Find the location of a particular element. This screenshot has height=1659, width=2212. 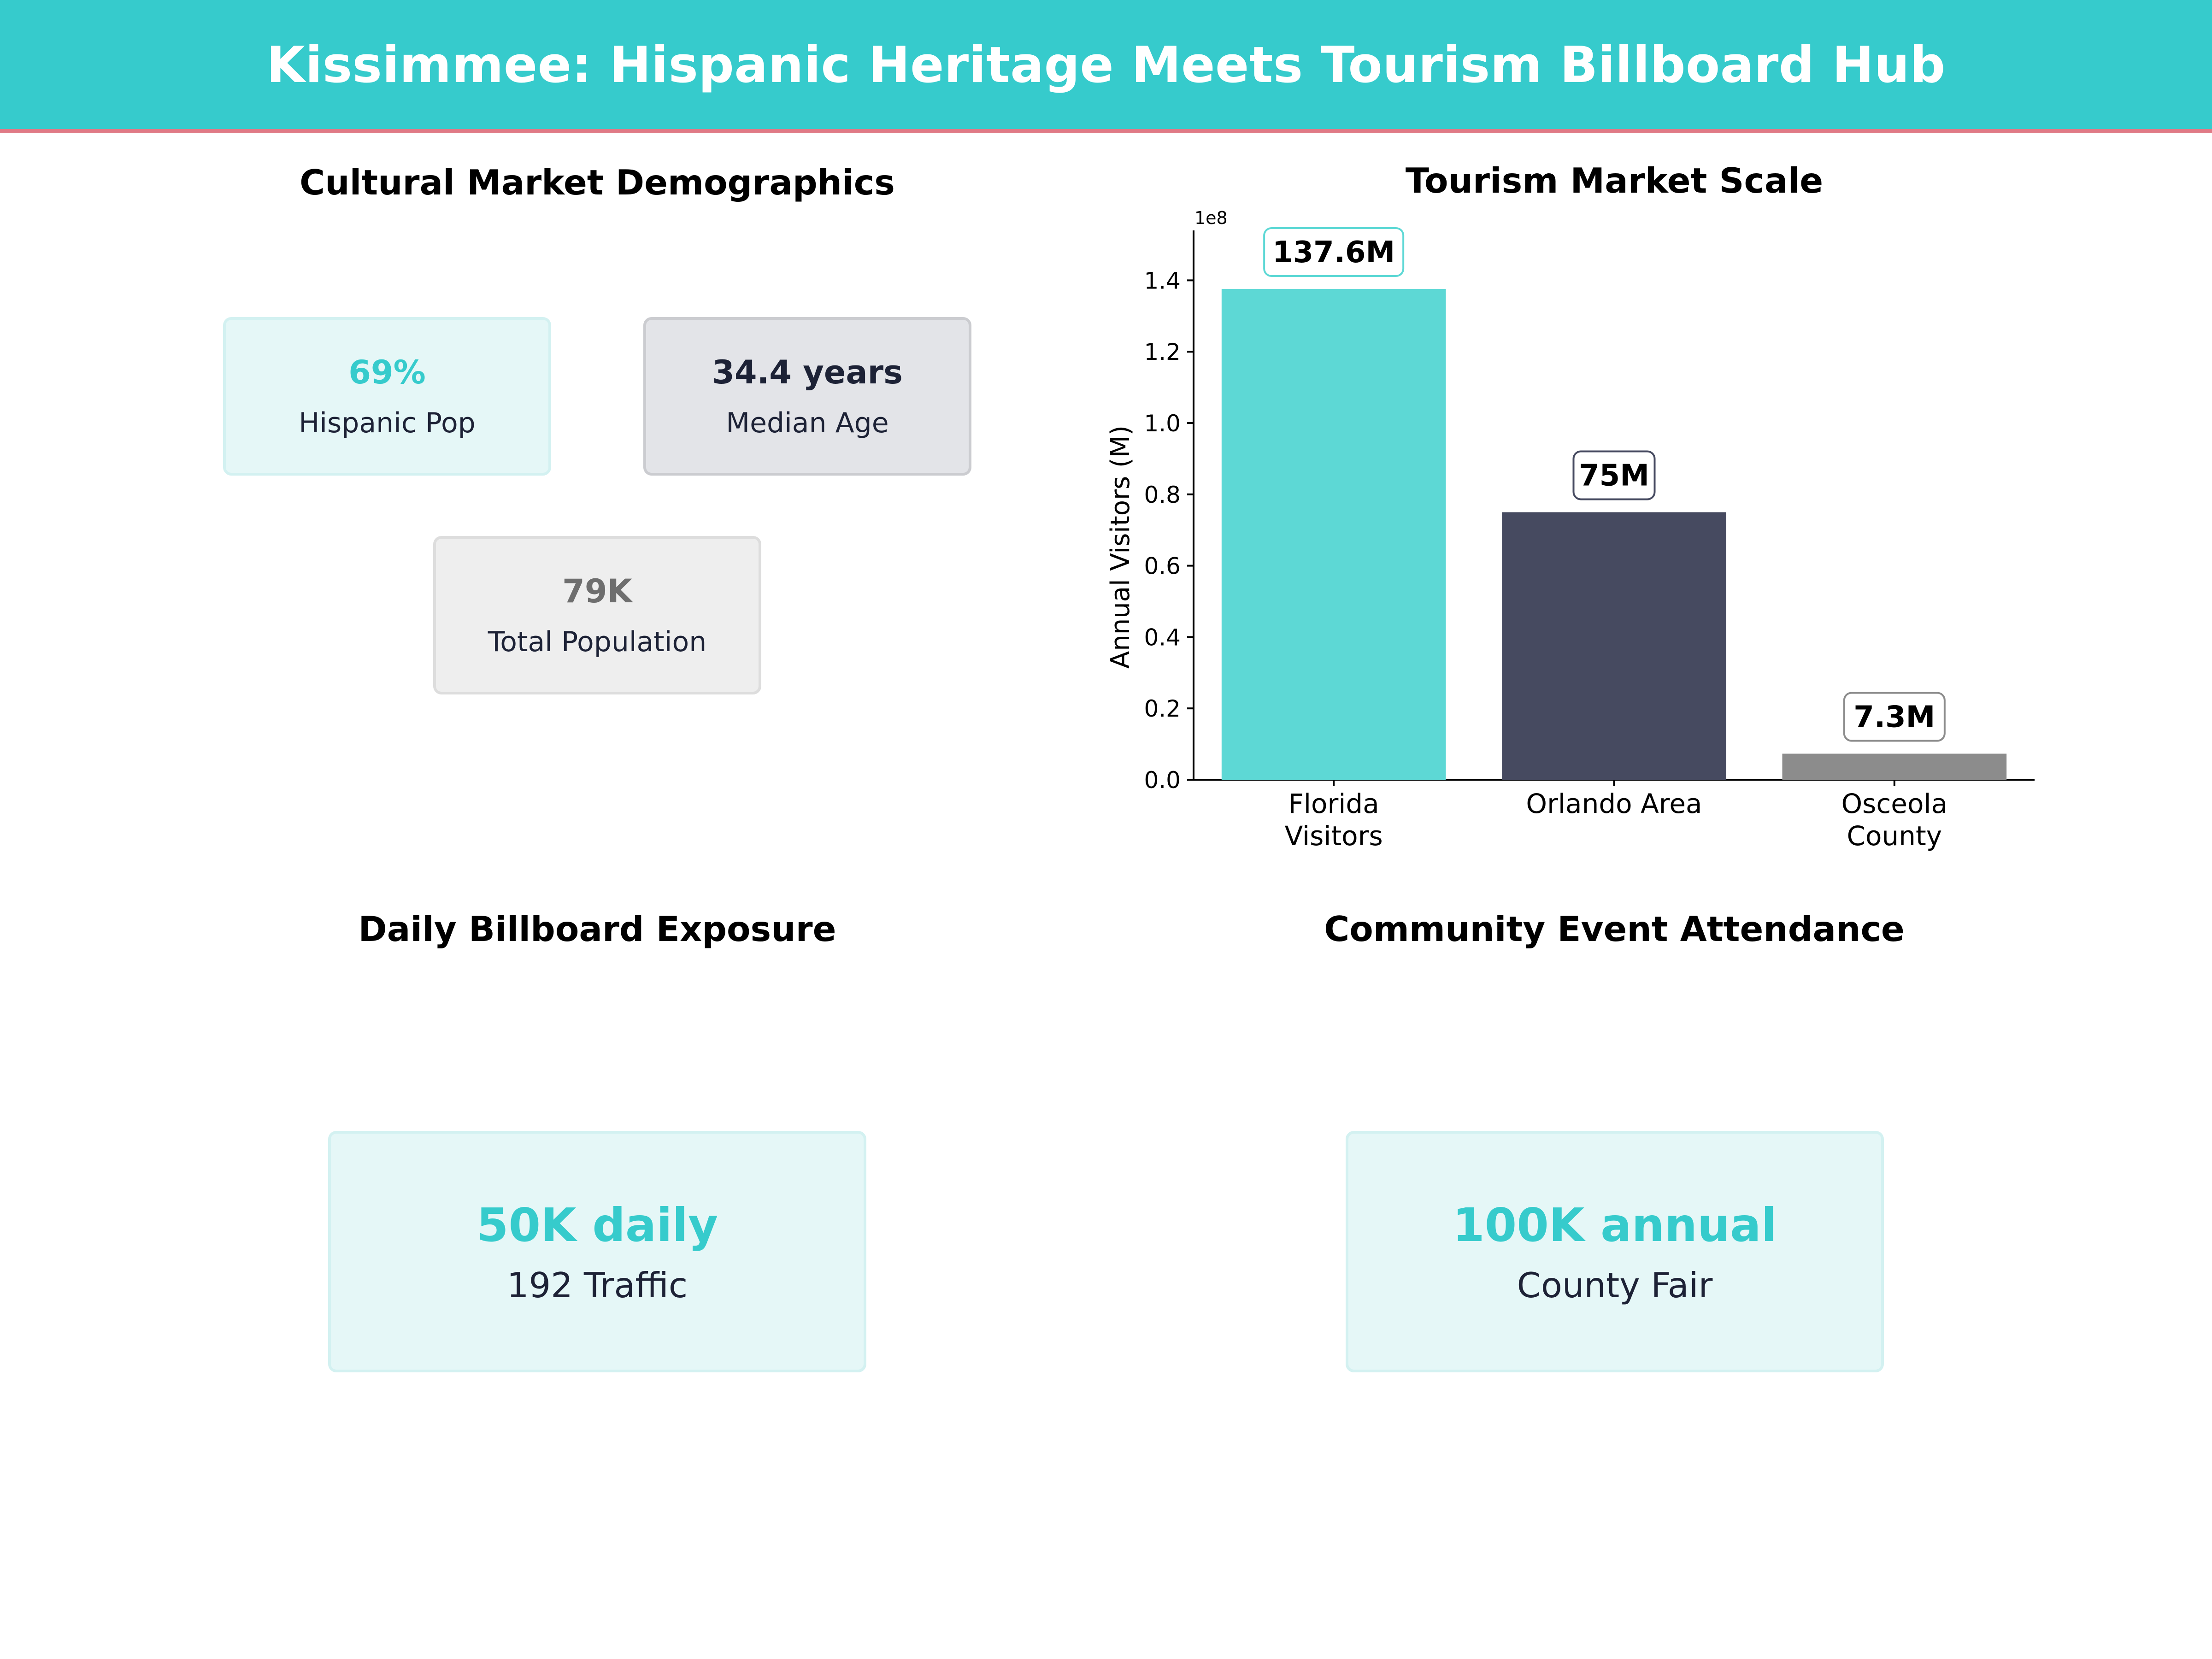

hispanic-pop-card: 69% Hispanic Pop is located at coordinates (387, 396).